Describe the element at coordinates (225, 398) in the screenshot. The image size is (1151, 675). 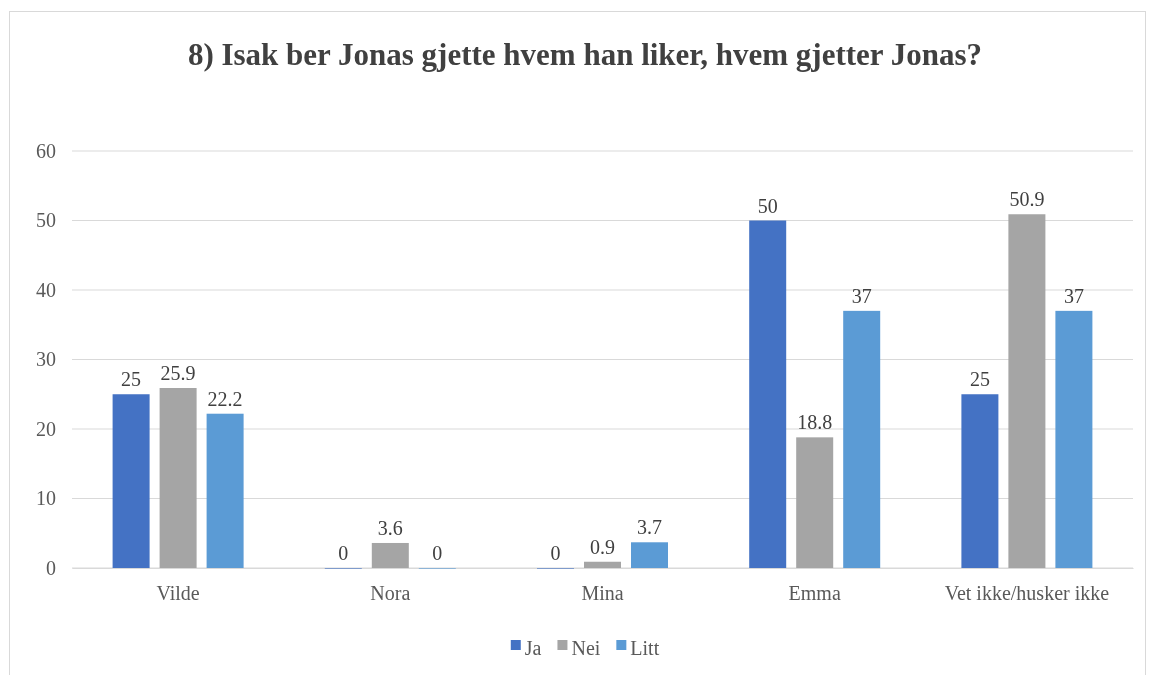
I see `data-label: 22.2` at that location.